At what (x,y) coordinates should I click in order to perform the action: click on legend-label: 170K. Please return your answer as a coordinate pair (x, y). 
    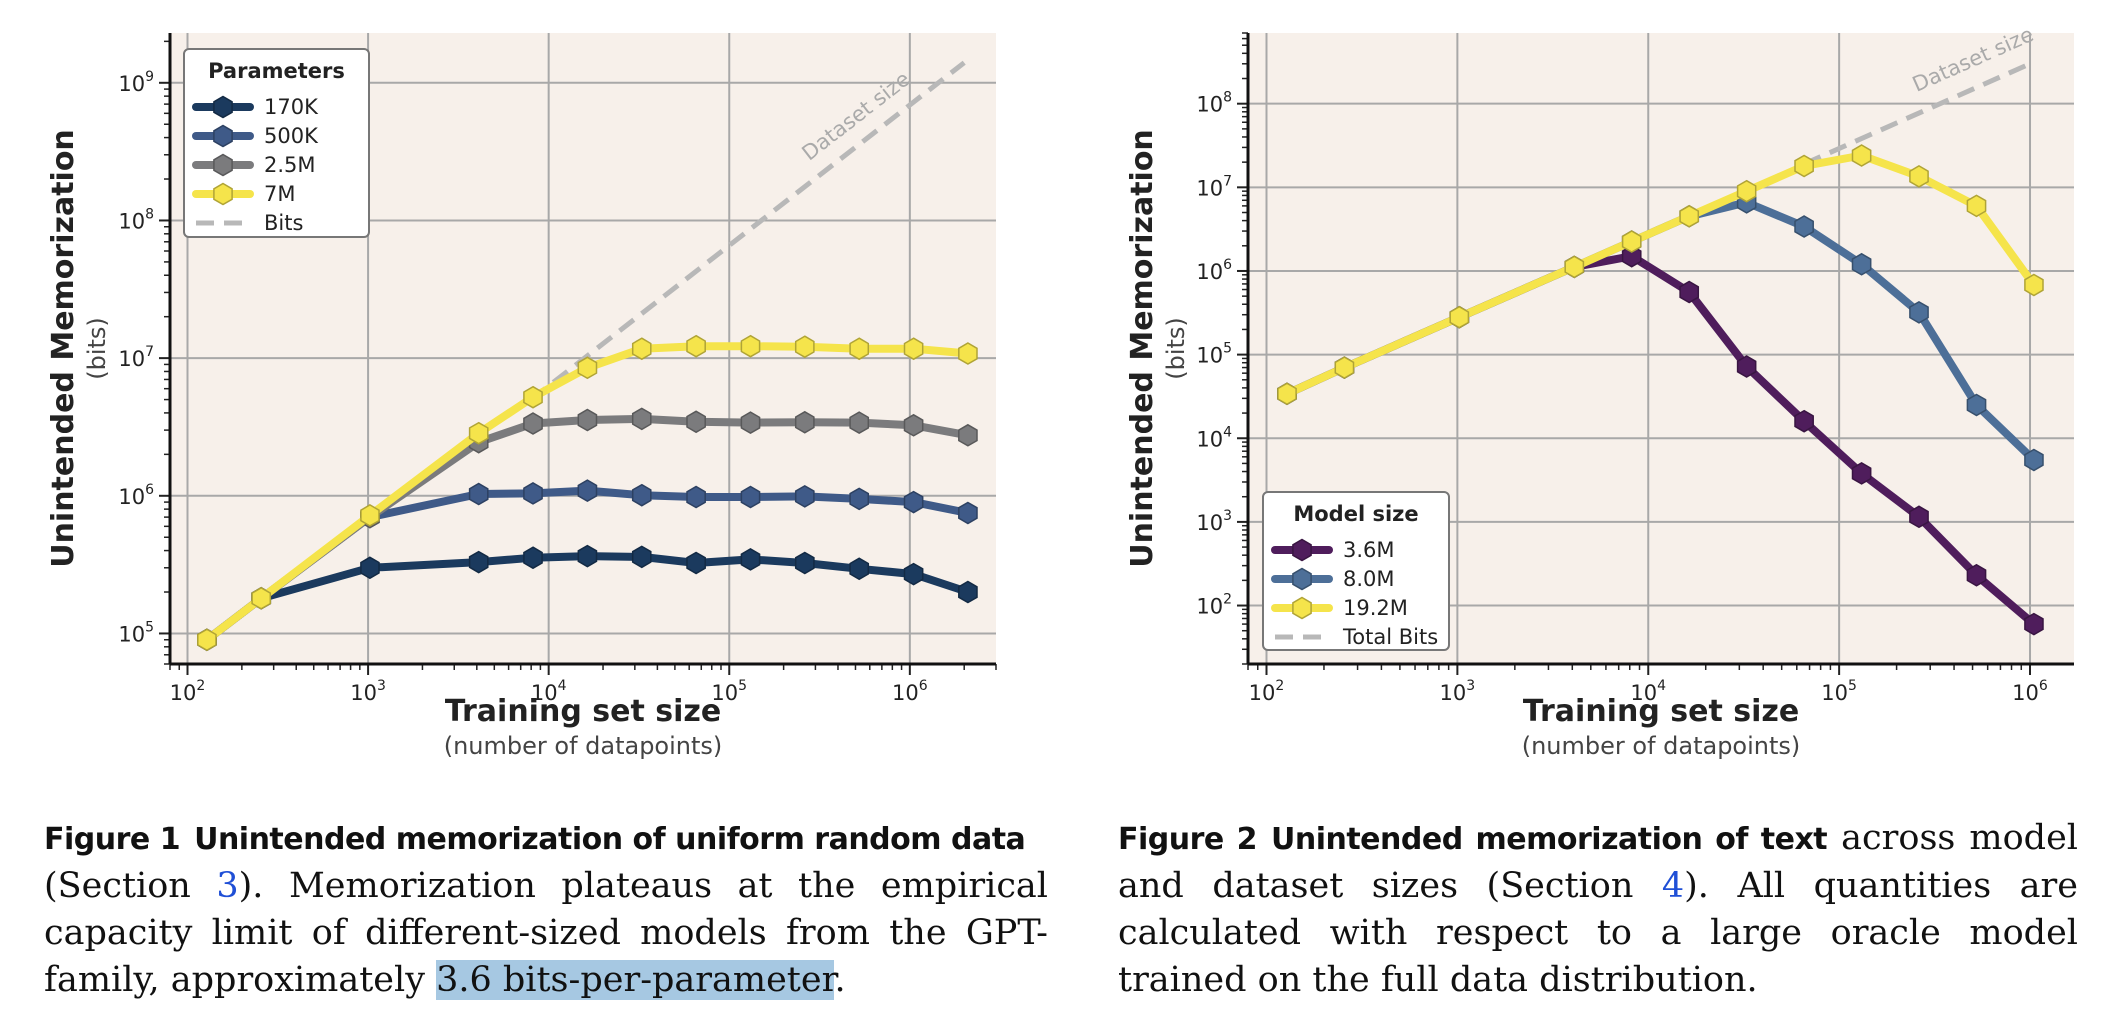
    Looking at the image, I should click on (291, 107).